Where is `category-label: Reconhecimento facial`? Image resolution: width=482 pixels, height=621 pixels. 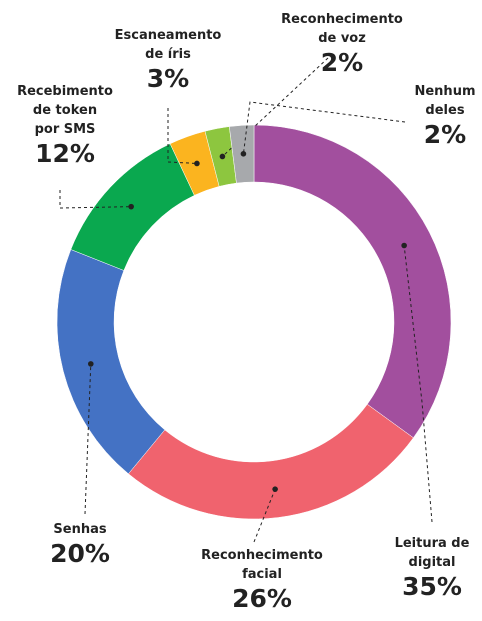 category-label: Reconhecimento facial is located at coordinates (262, 565).